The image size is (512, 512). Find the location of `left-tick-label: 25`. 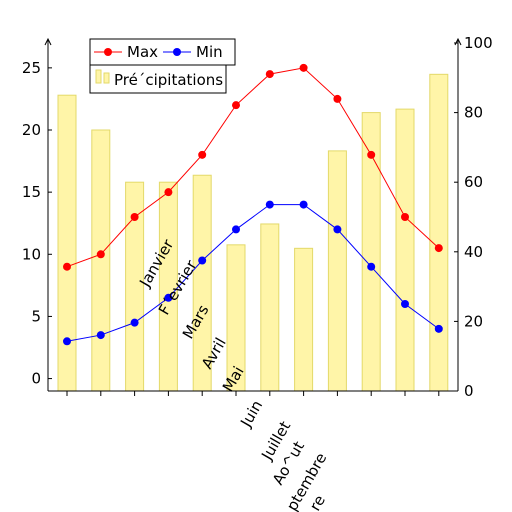

left-tick-label: 25 is located at coordinates (31, 68).